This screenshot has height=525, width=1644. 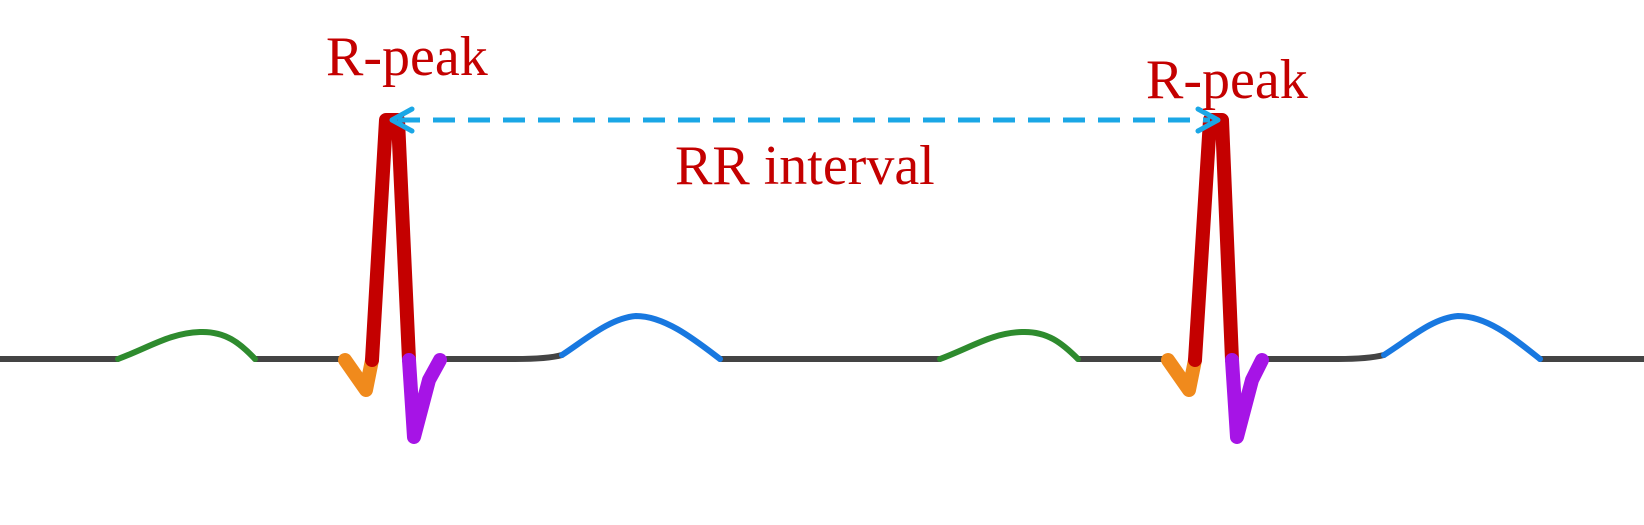 I want to click on arrowhead-right, so click(x=1208, y=120).